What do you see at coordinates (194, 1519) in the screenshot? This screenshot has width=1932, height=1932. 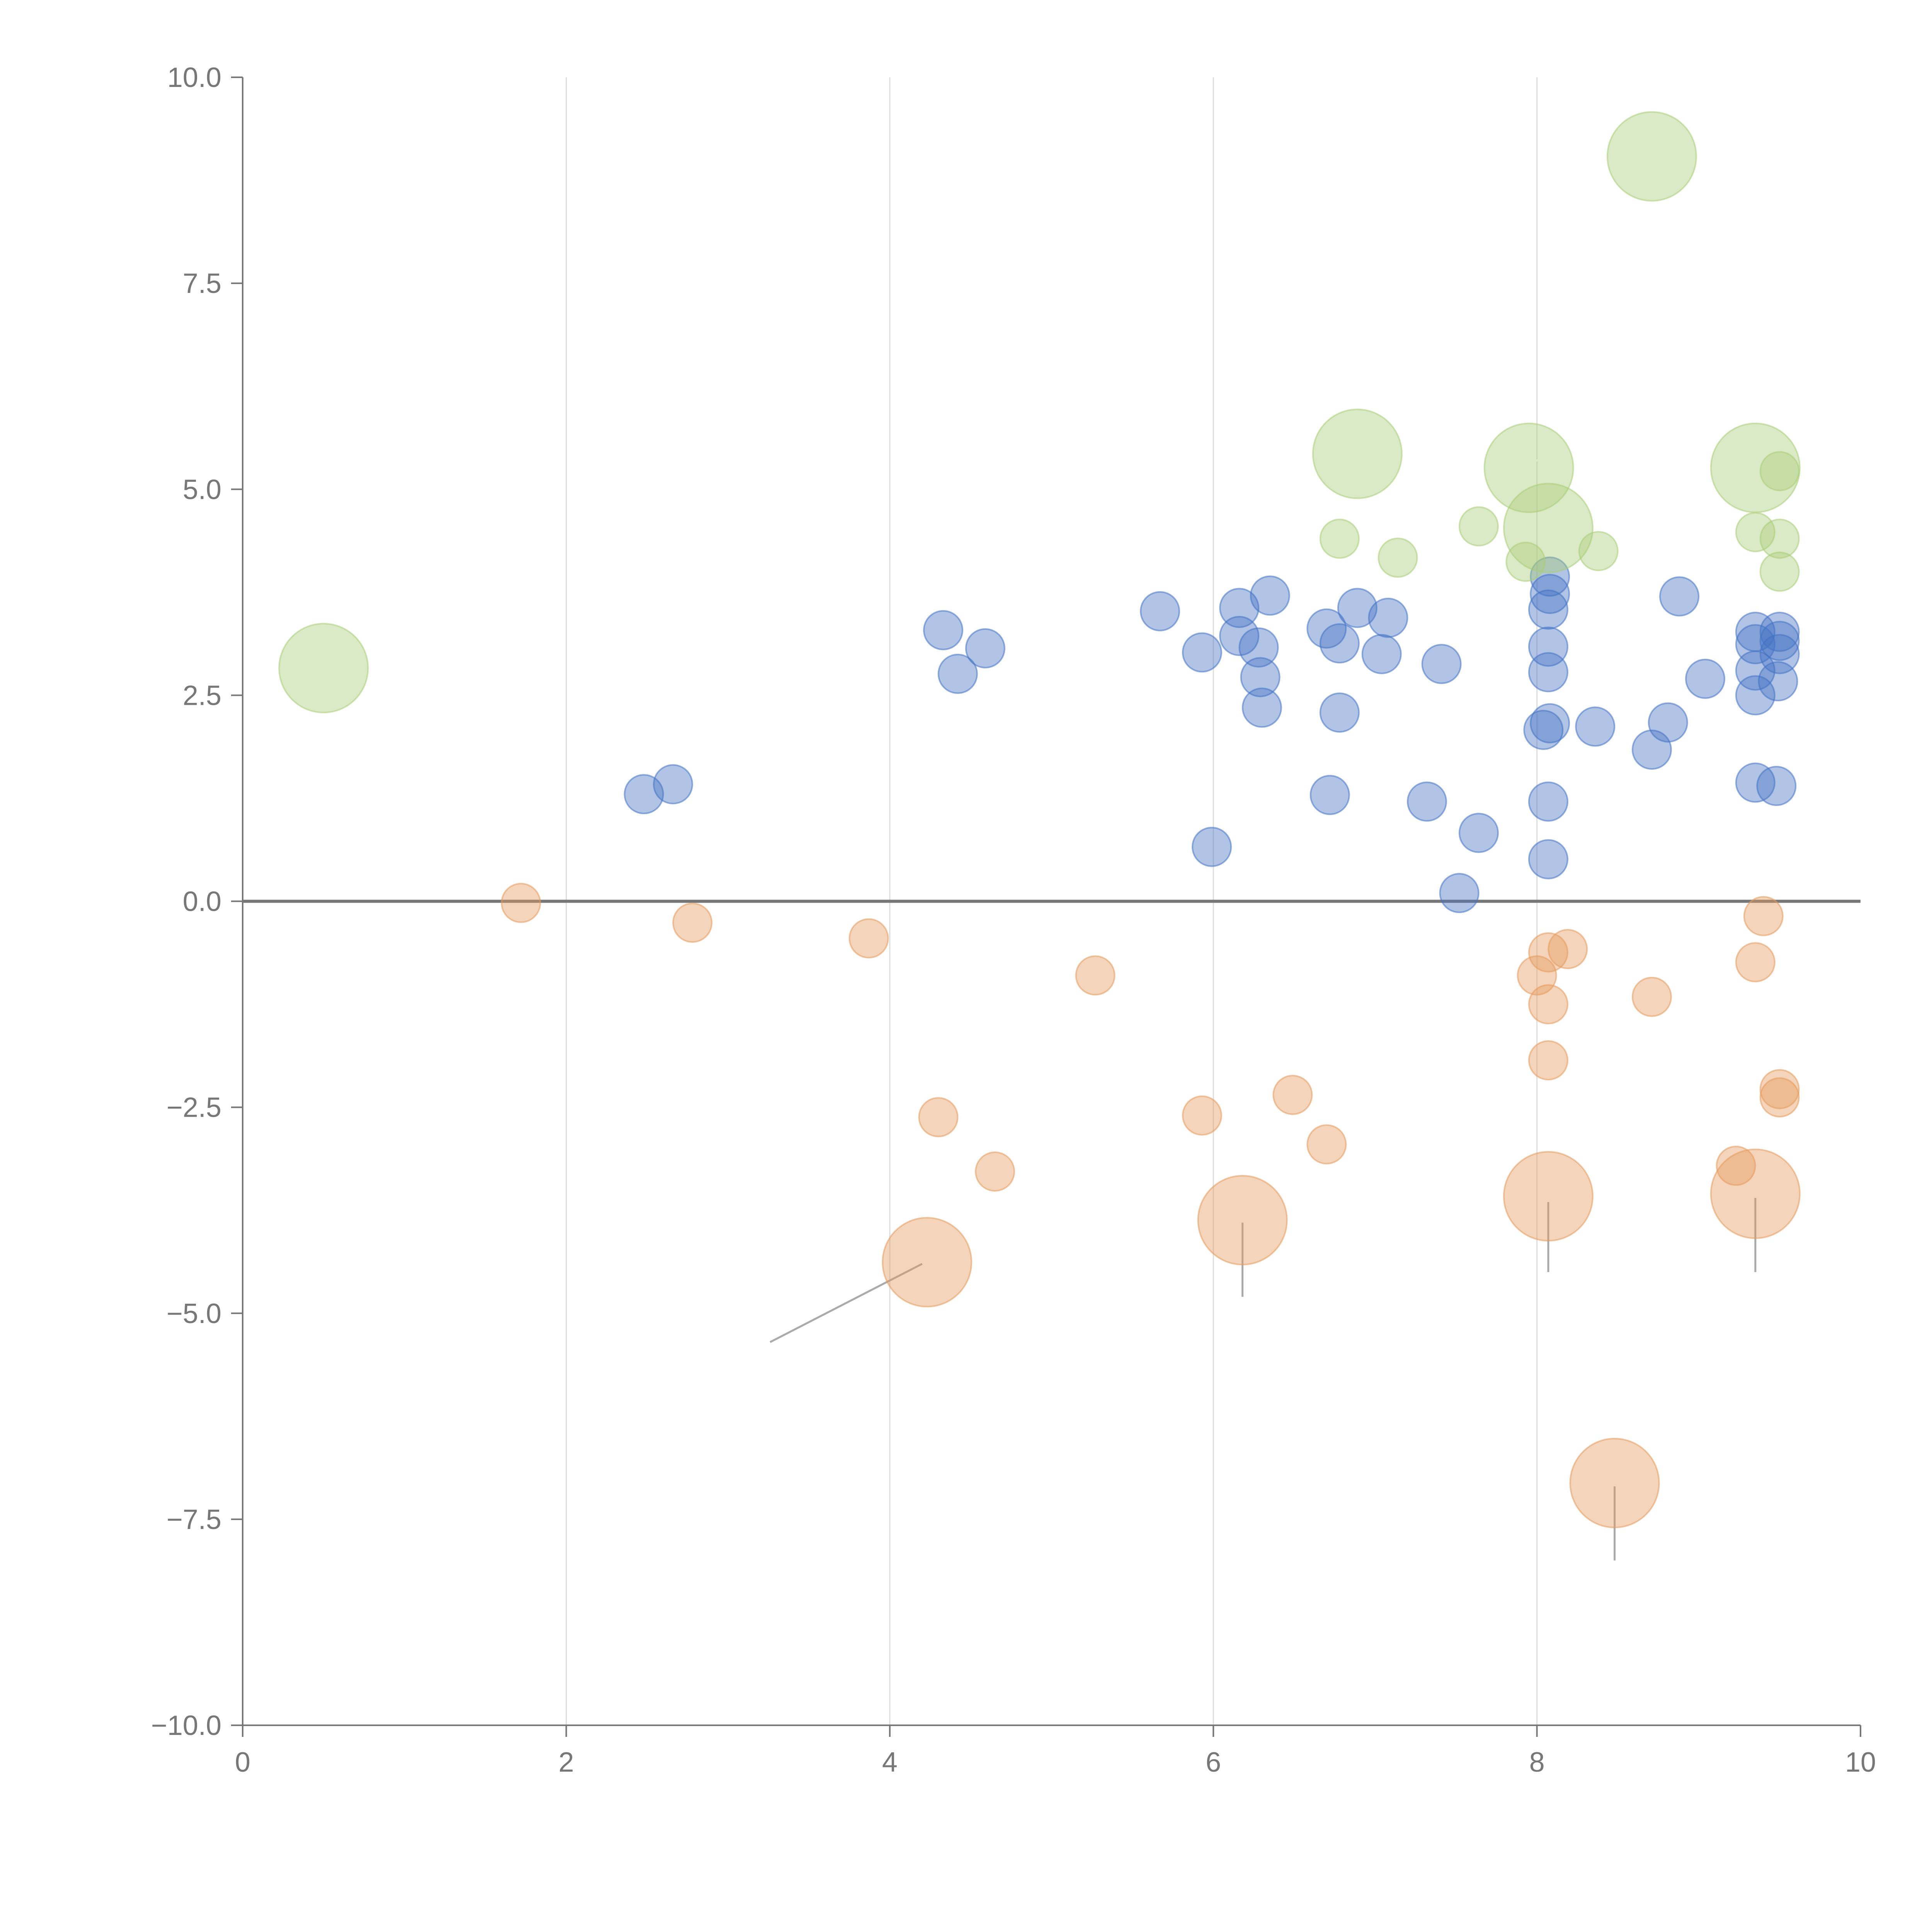 I see `y-tick-label: −7.5` at bounding box center [194, 1519].